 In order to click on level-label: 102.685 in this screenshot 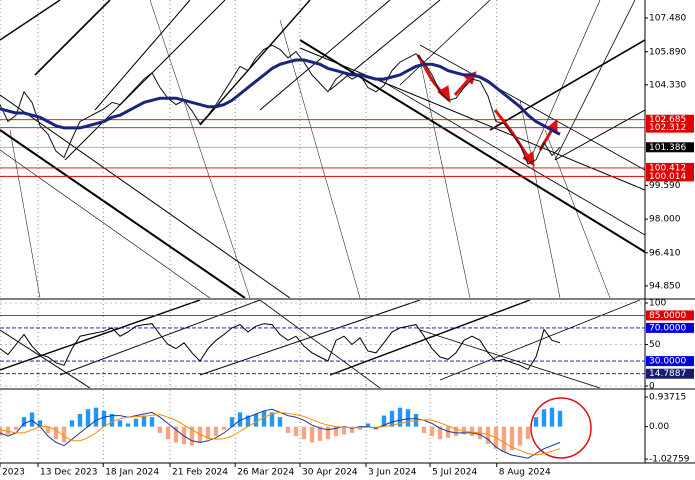, I will do `click(667, 120)`.